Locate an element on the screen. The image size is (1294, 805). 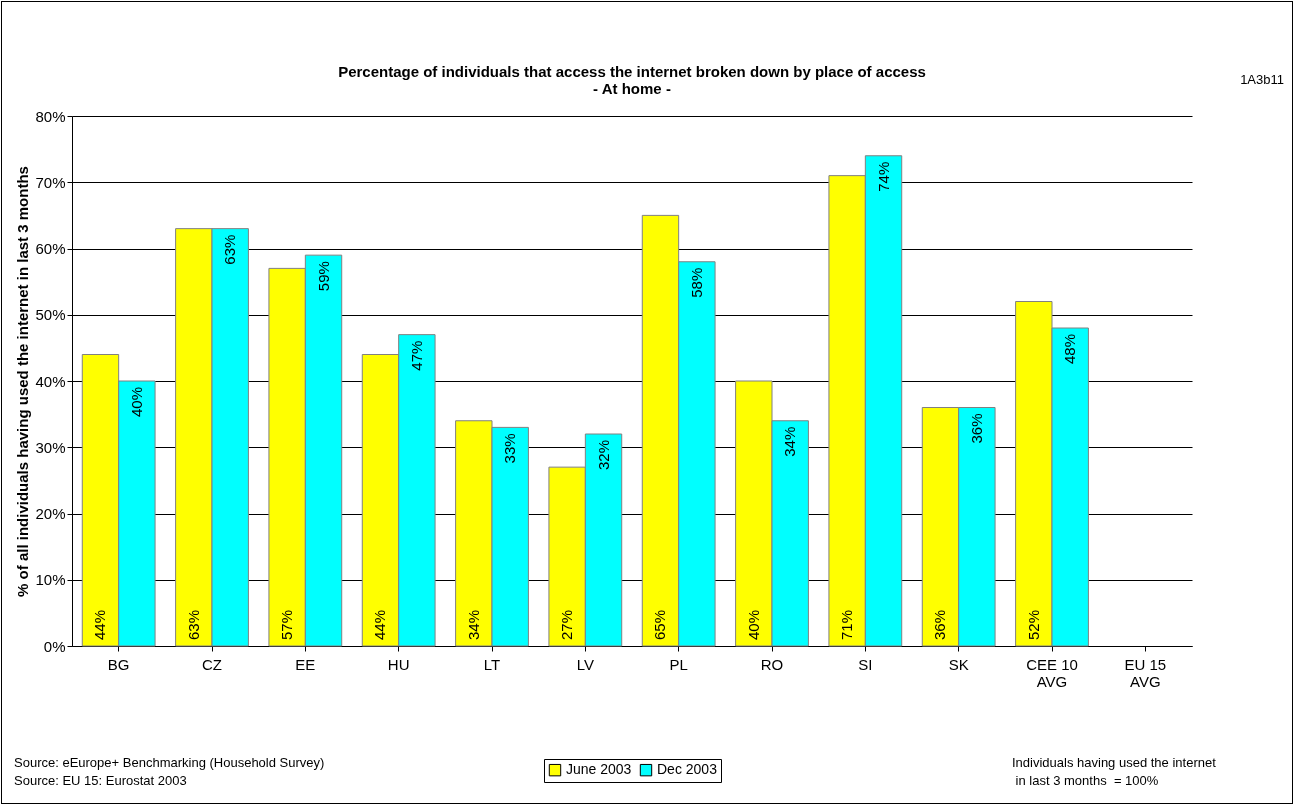
x-tick-label: PL is located at coordinates (678, 664).